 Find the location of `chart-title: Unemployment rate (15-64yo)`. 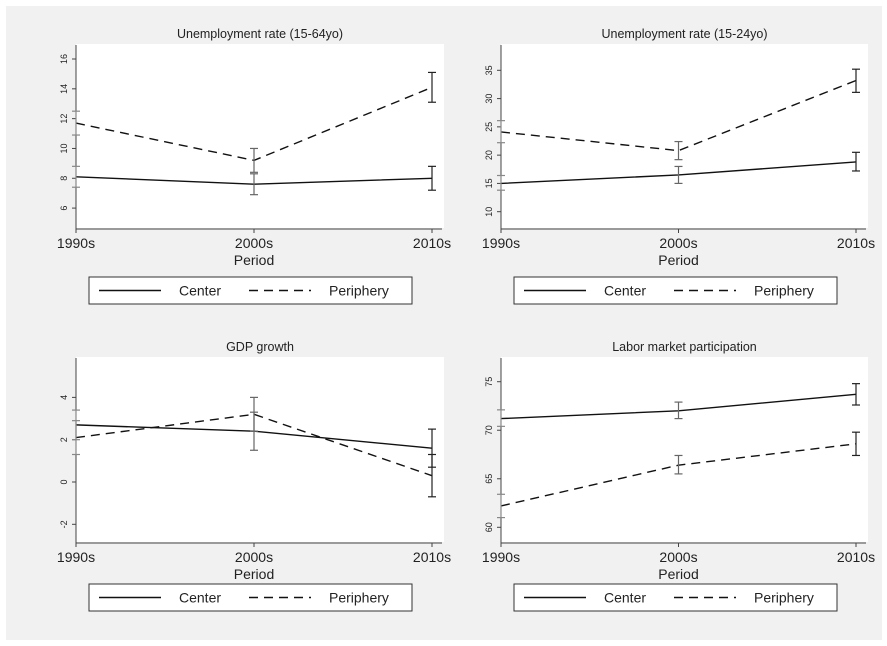

chart-title: Unemployment rate (15-64yo) is located at coordinates (260, 34).